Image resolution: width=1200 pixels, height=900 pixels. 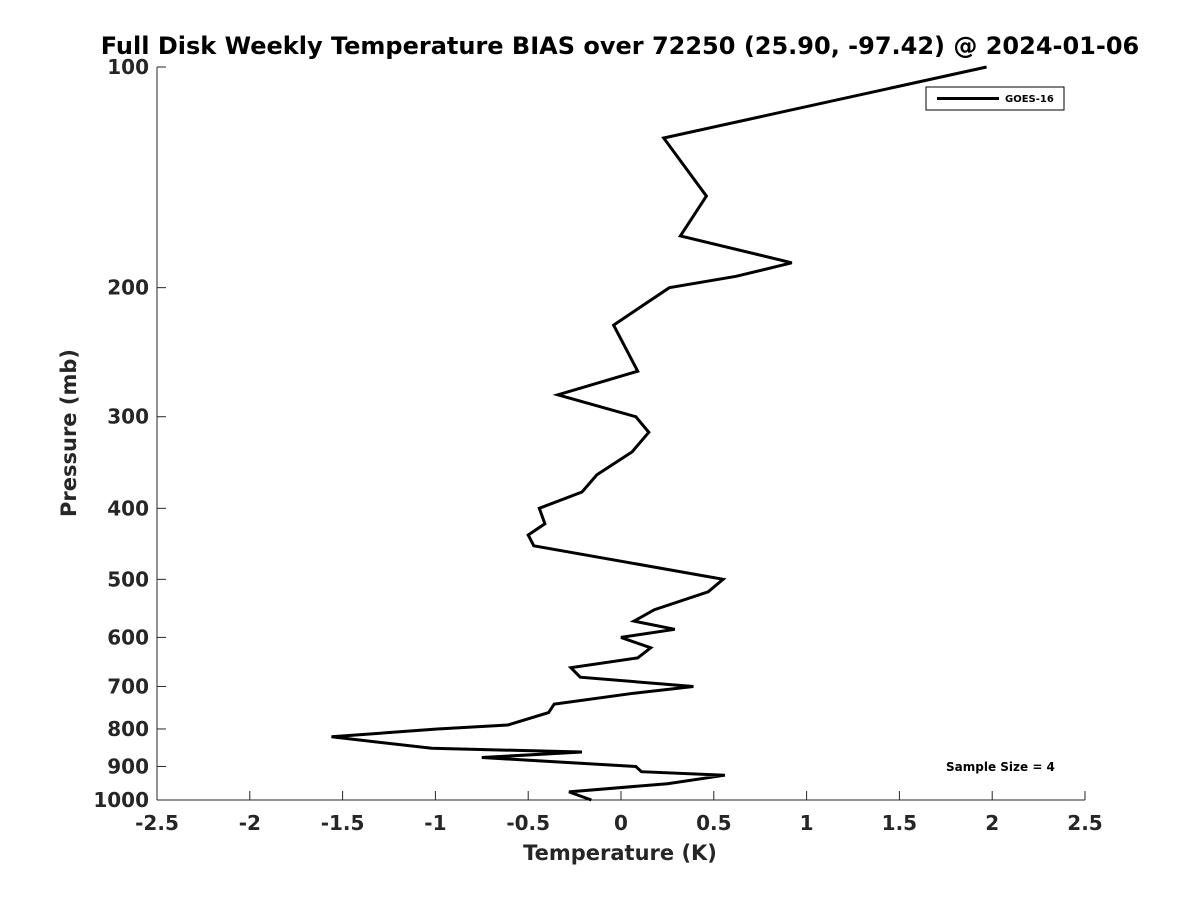 What do you see at coordinates (899, 823) in the screenshot?
I see `x-tick-label: 1.5` at bounding box center [899, 823].